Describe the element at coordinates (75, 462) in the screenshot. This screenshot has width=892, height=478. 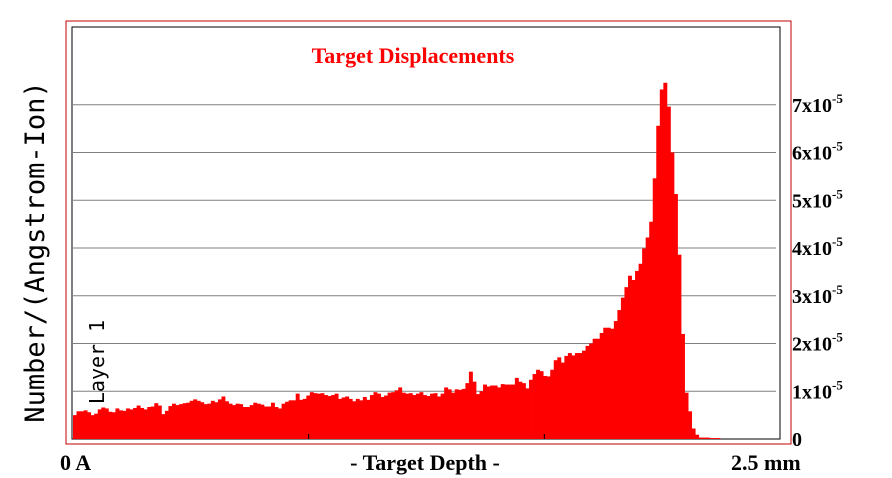
I see `x-axis-start-label: 0 A` at that location.